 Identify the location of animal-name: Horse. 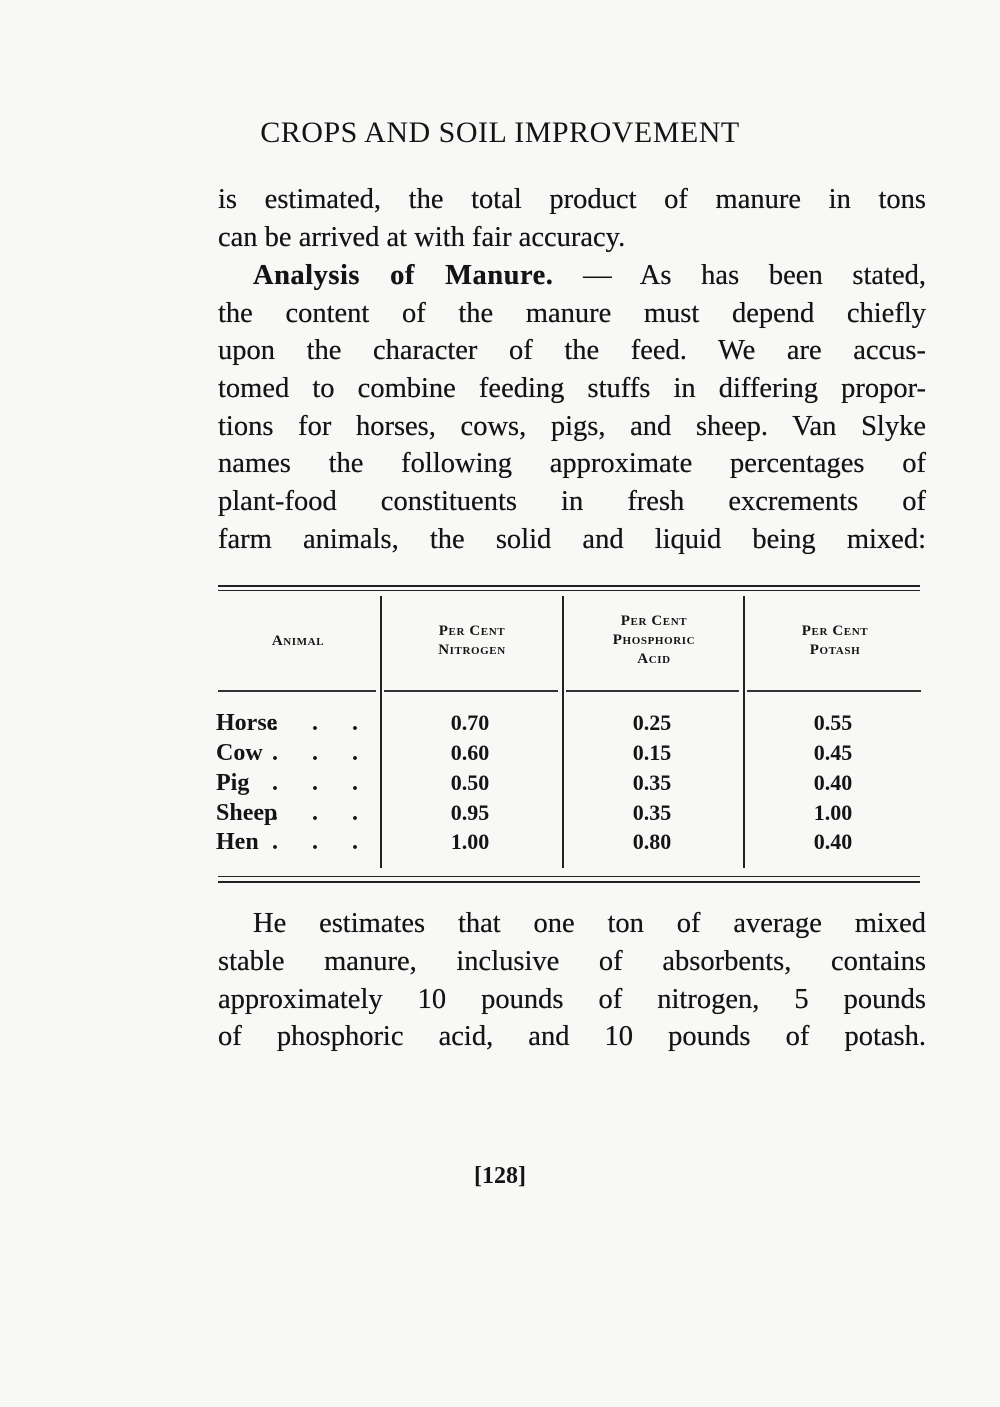
(247, 723).